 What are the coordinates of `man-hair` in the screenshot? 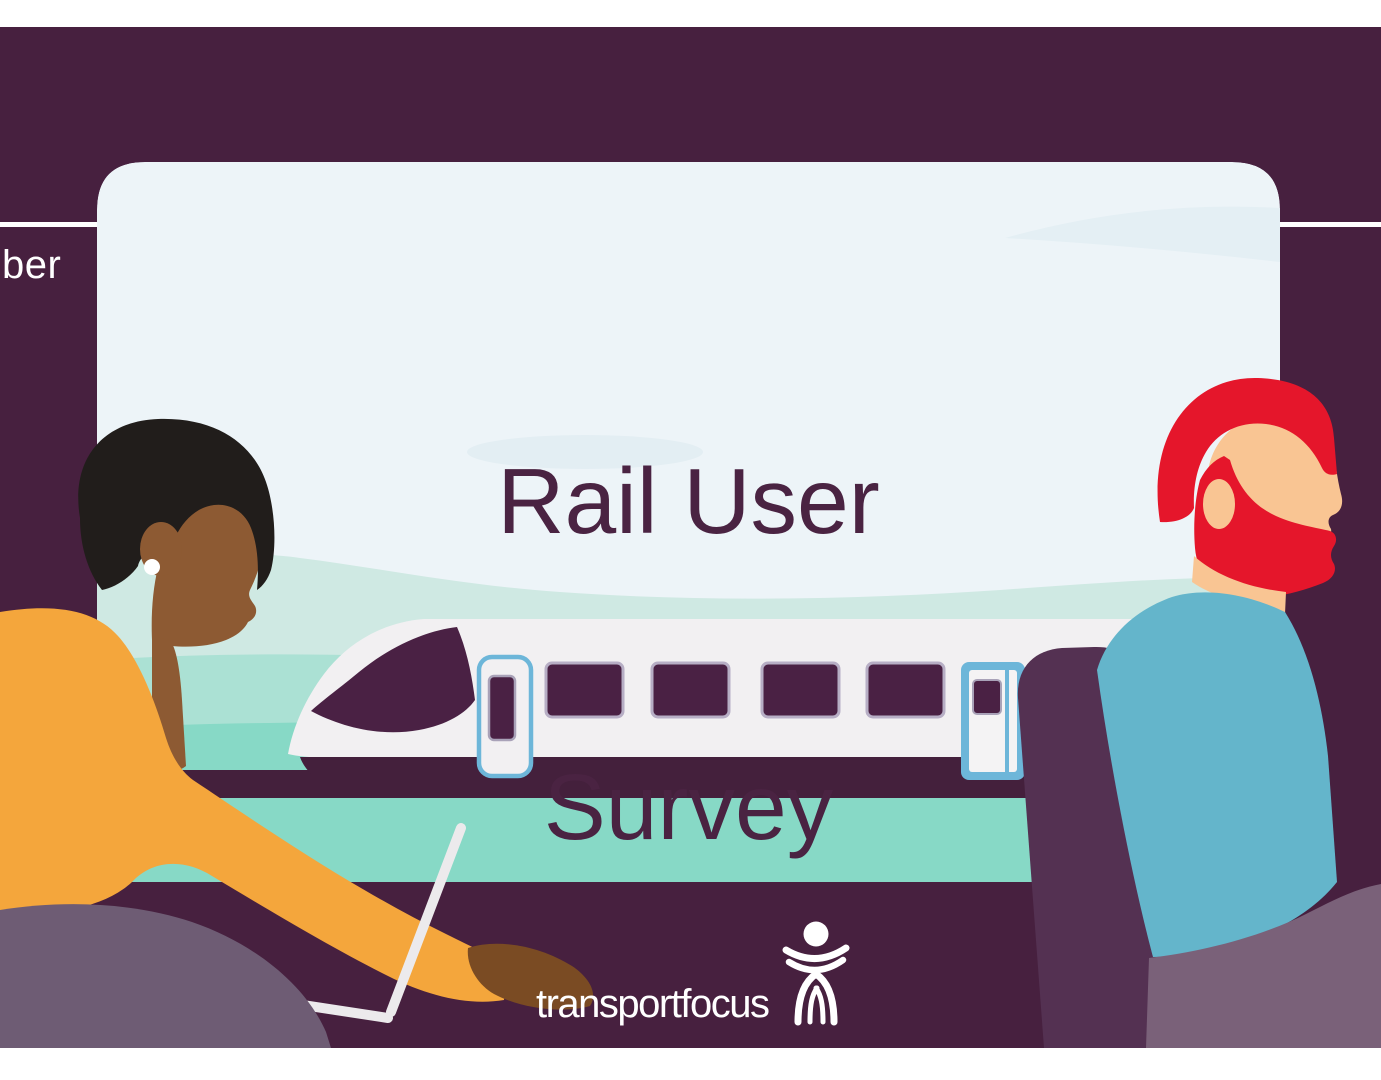 It's located at (1247, 450).